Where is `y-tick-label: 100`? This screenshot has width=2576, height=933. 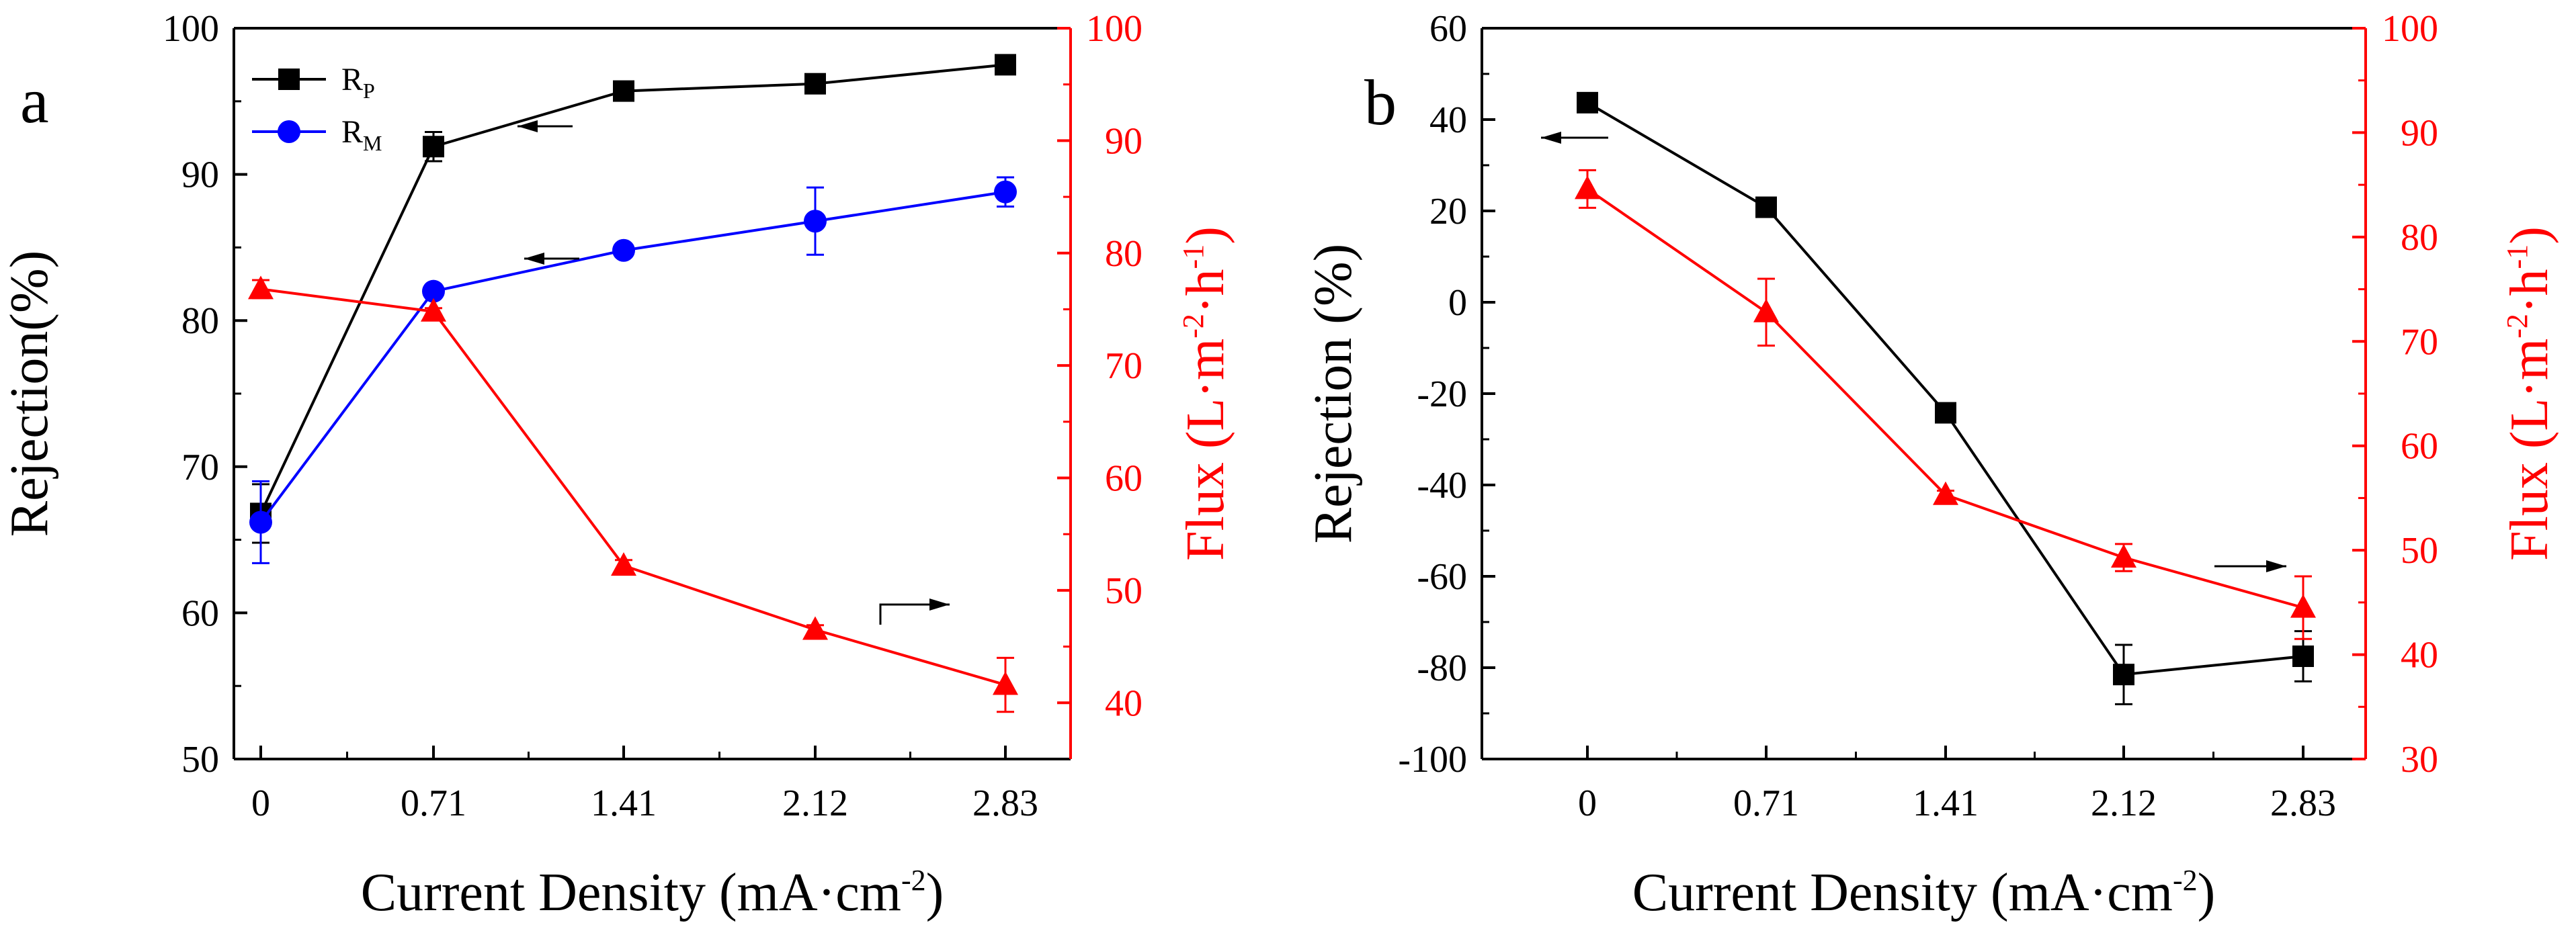
y-tick-label: 100 is located at coordinates (191, 29).